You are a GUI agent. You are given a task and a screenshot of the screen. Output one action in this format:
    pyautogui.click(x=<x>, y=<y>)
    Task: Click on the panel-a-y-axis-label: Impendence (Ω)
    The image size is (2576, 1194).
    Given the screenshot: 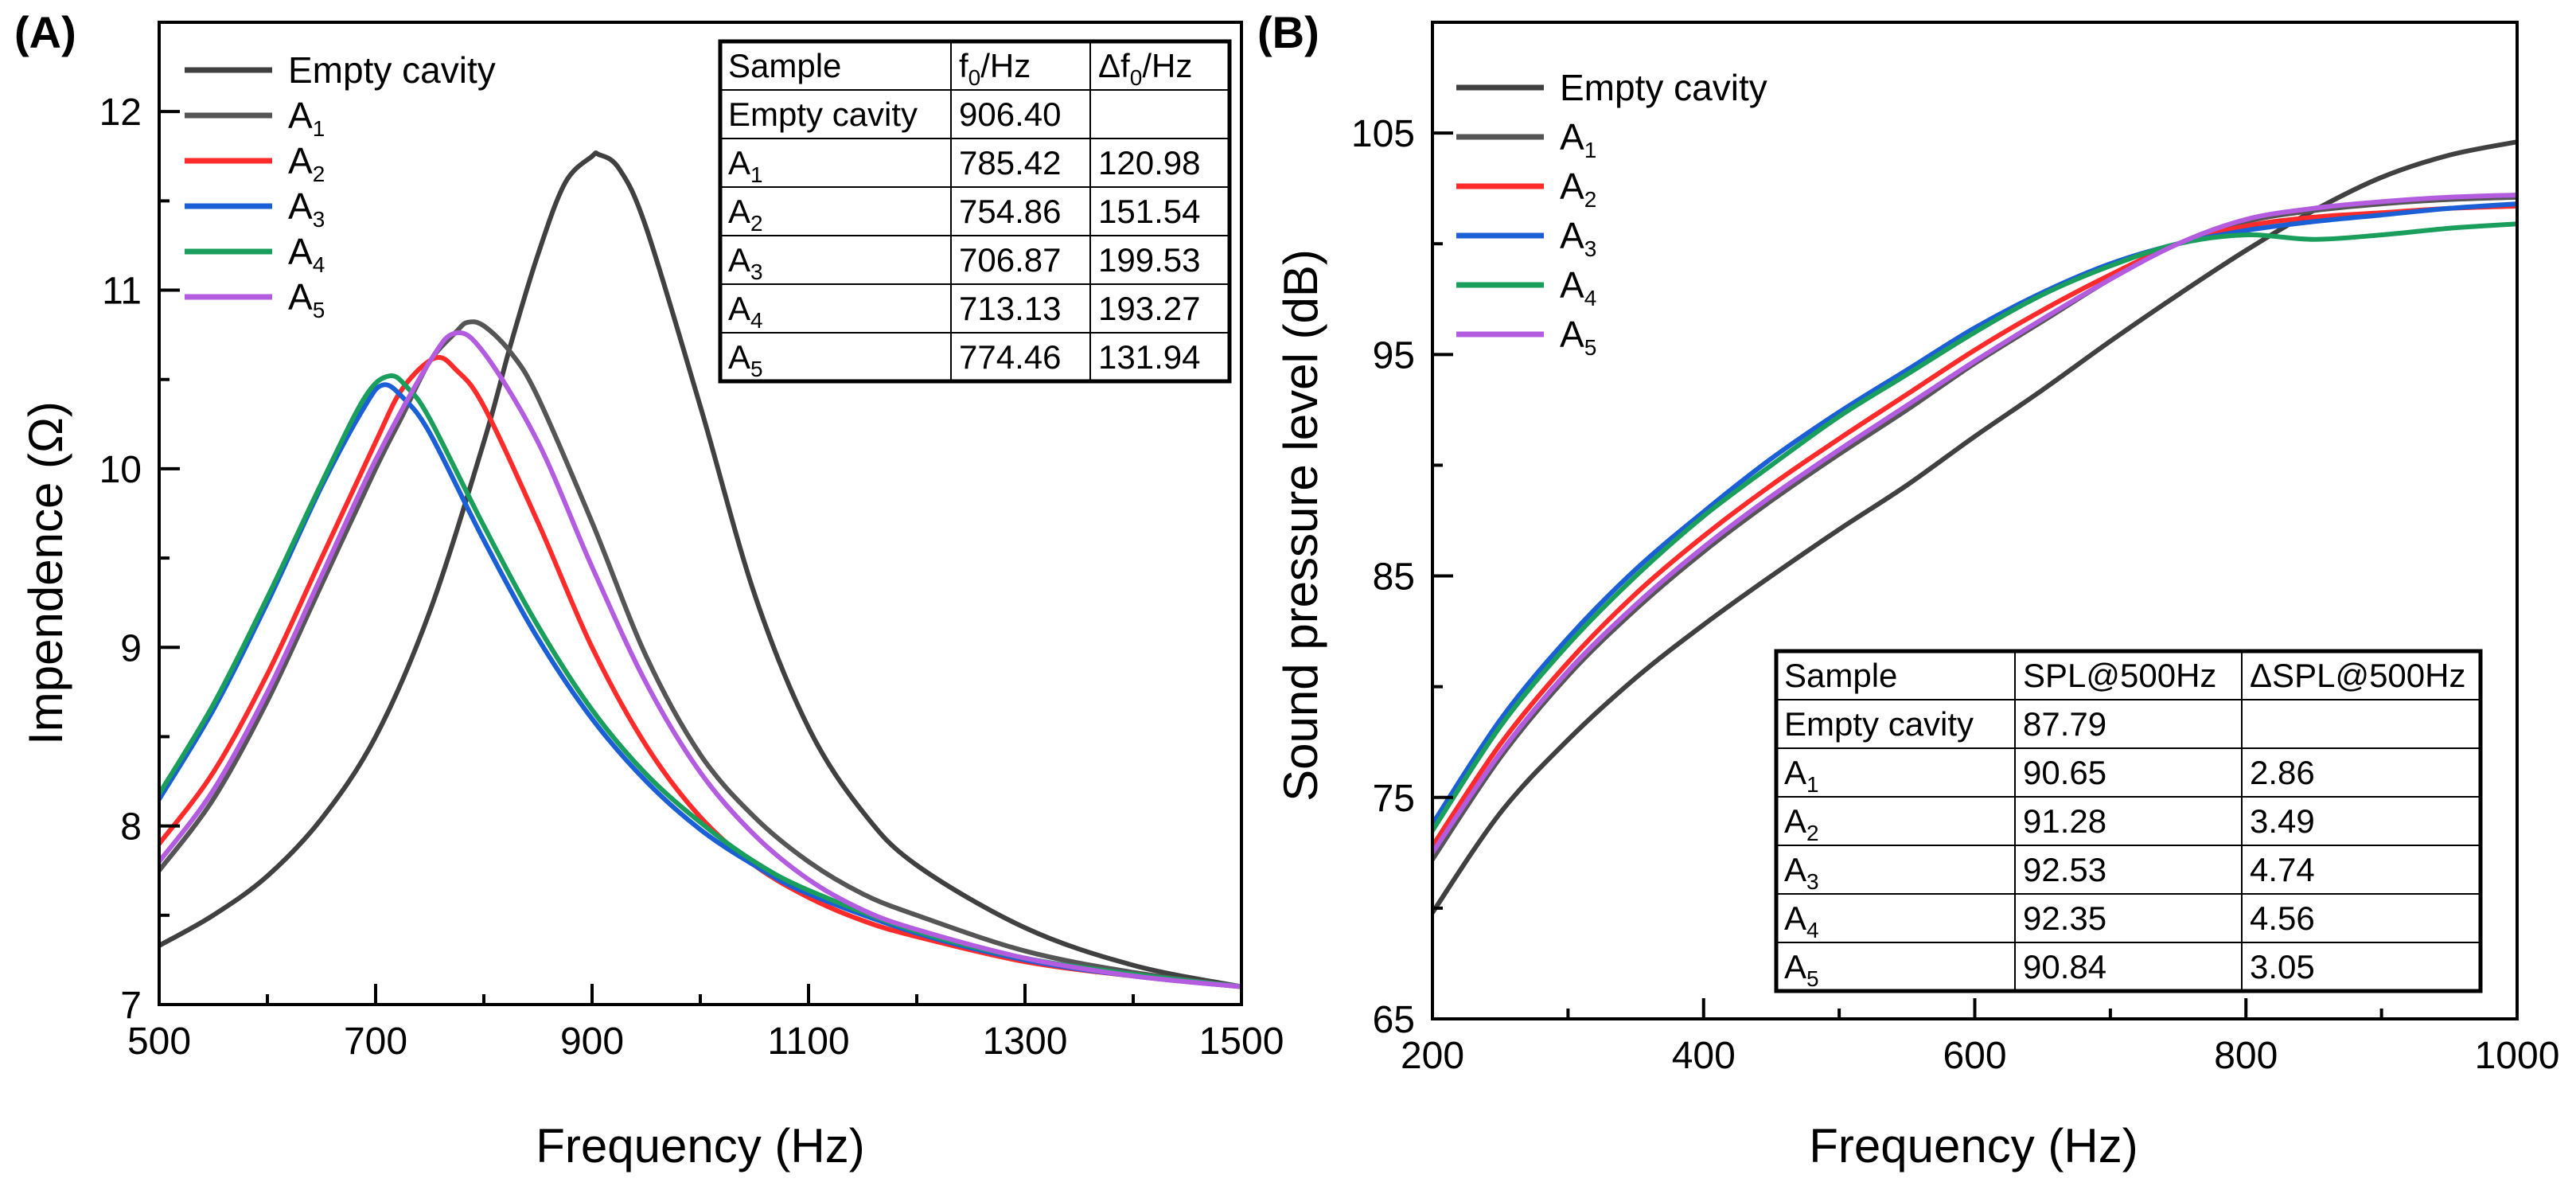 What is the action you would take?
    pyautogui.click(x=45, y=573)
    